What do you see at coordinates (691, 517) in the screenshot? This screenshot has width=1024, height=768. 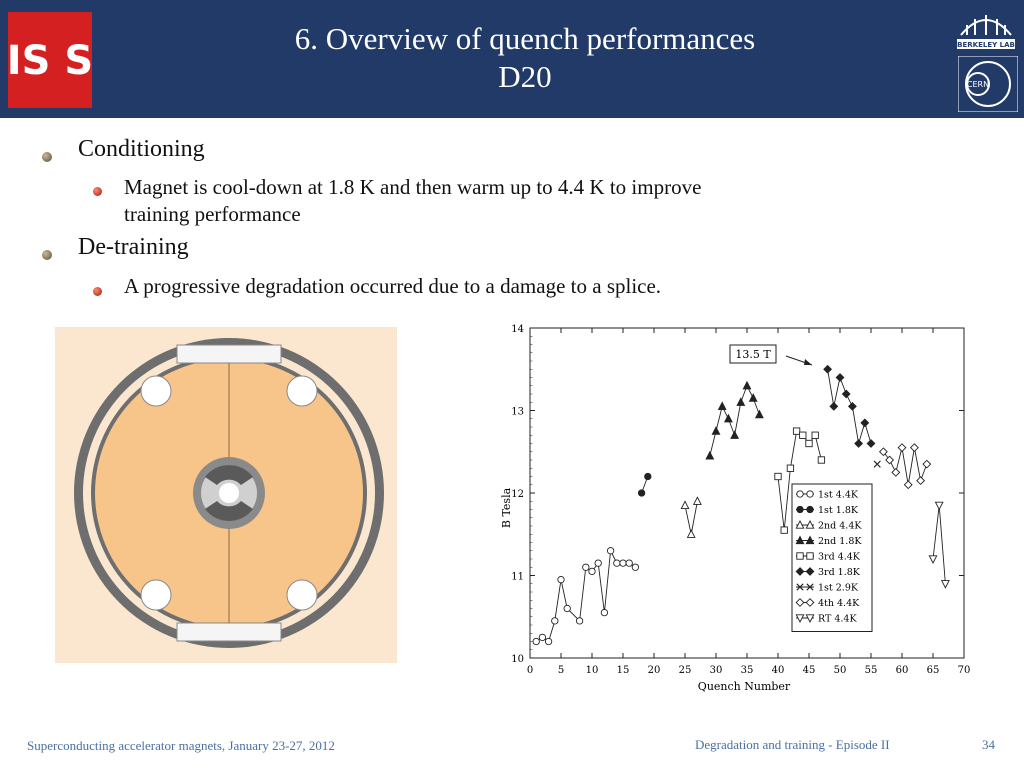 I see `series-2nd-4-4k` at bounding box center [691, 517].